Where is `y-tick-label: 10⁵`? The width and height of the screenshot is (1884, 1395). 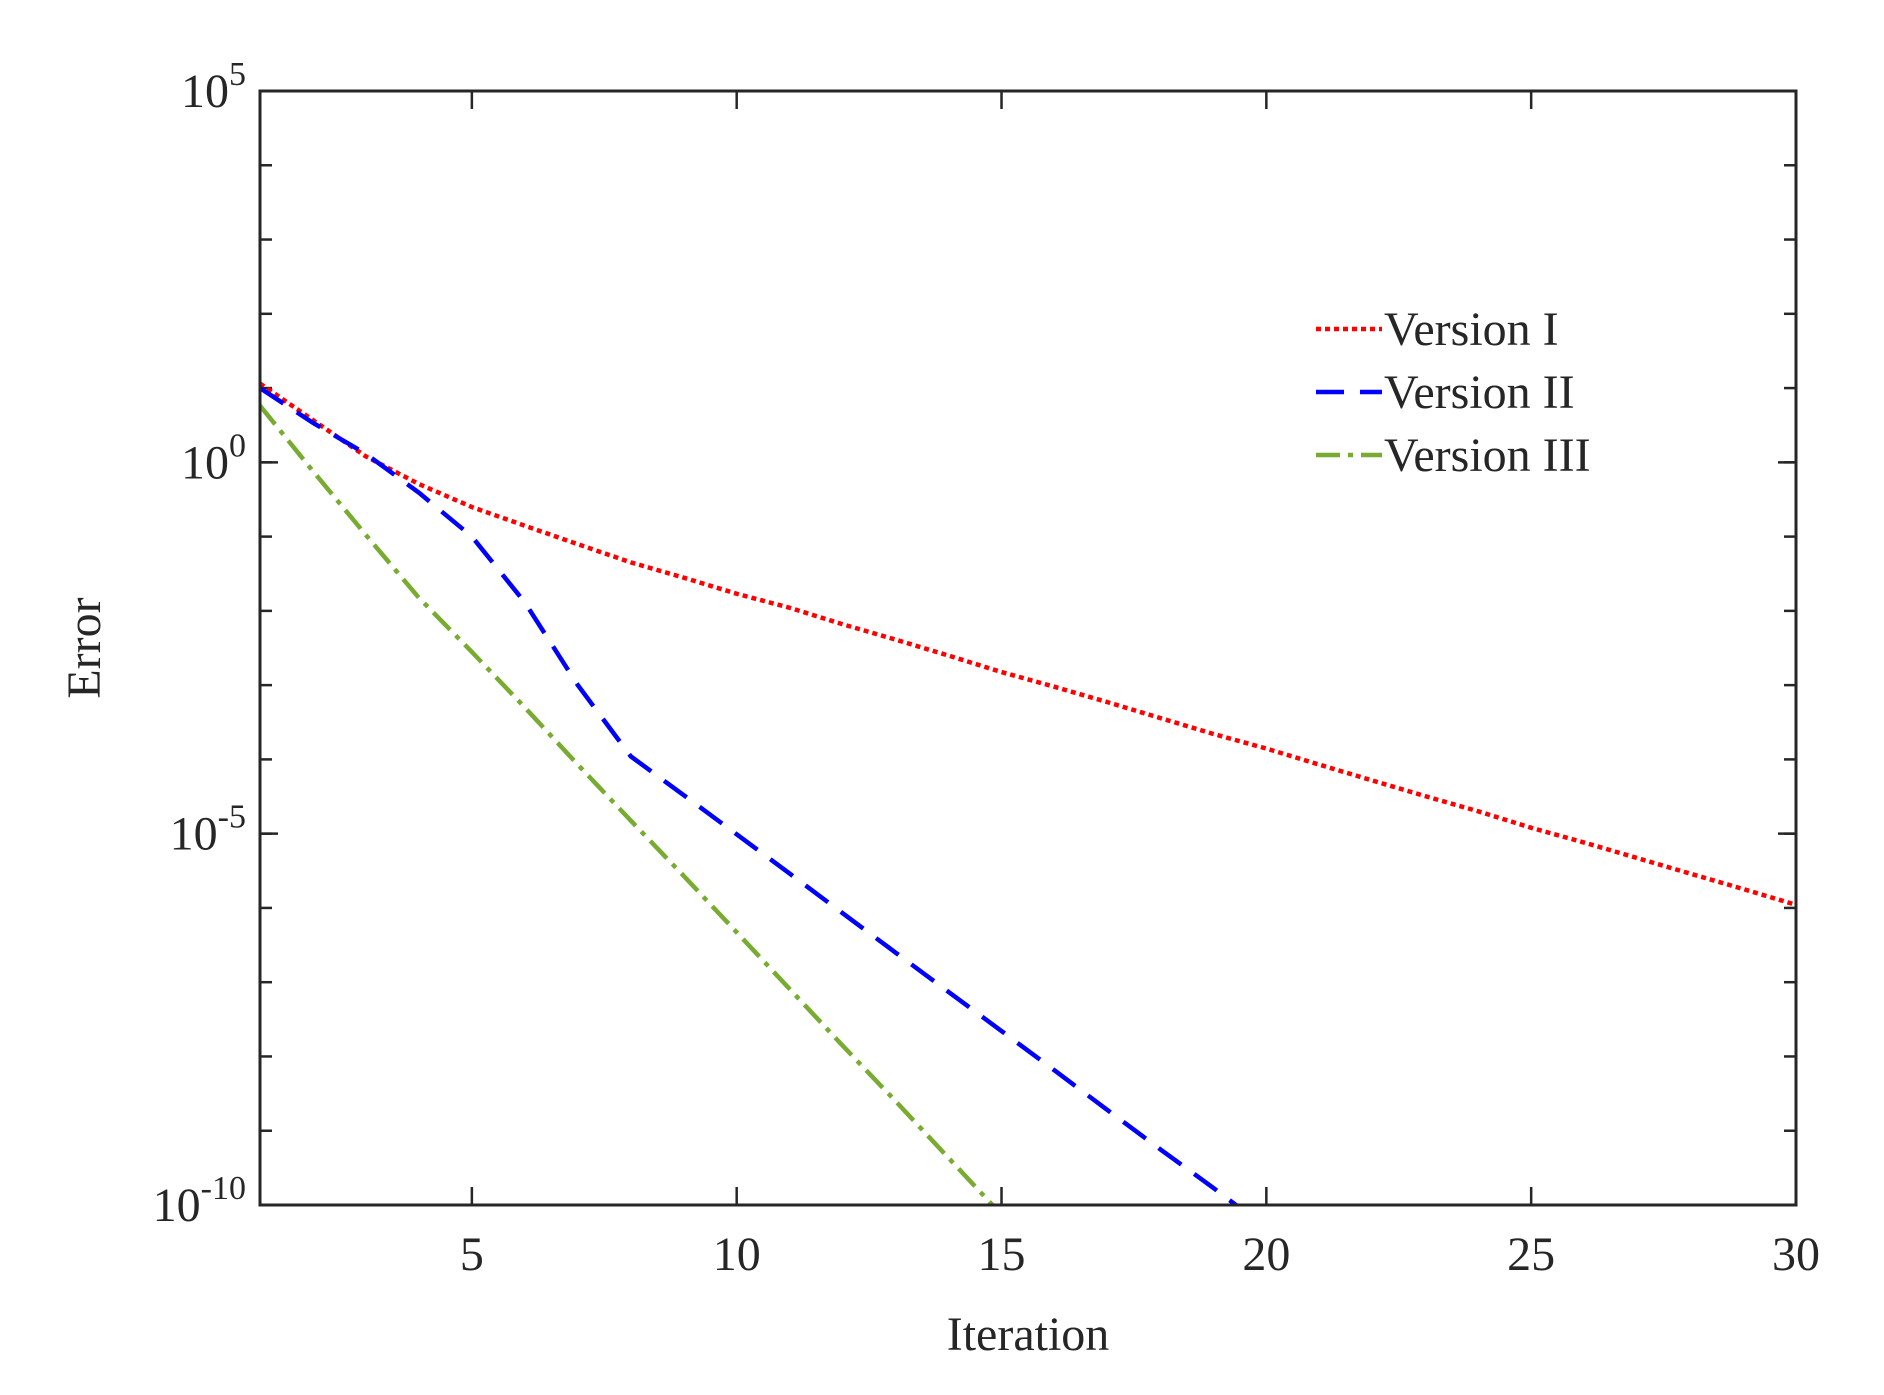
y-tick-label: 10⁵ is located at coordinates (213, 87).